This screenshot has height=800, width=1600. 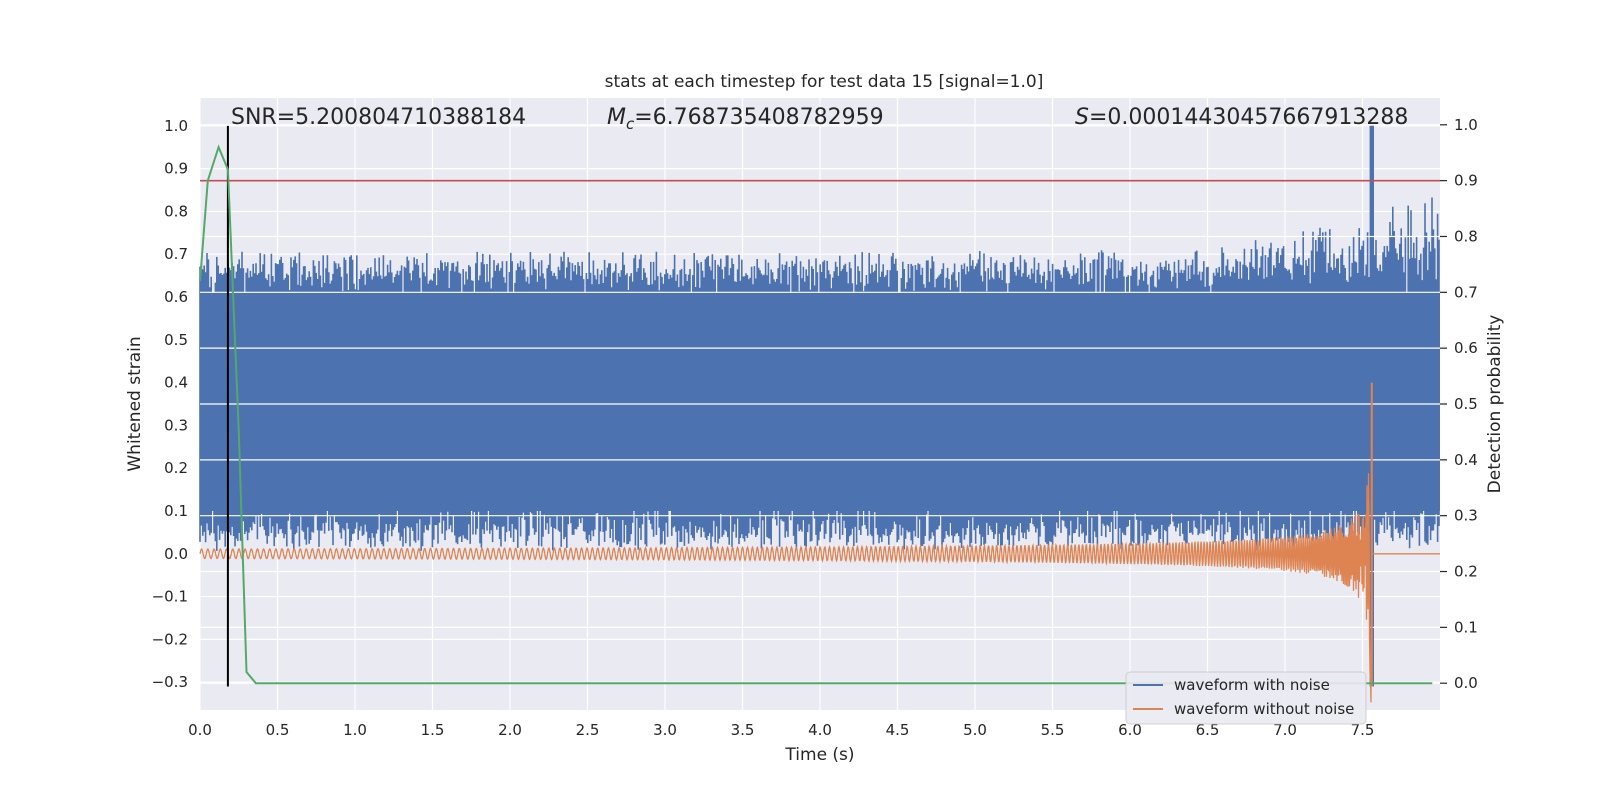 What do you see at coordinates (758, 117) in the screenshot?
I see `chirp-mass-value: =6.768735408782959` at bounding box center [758, 117].